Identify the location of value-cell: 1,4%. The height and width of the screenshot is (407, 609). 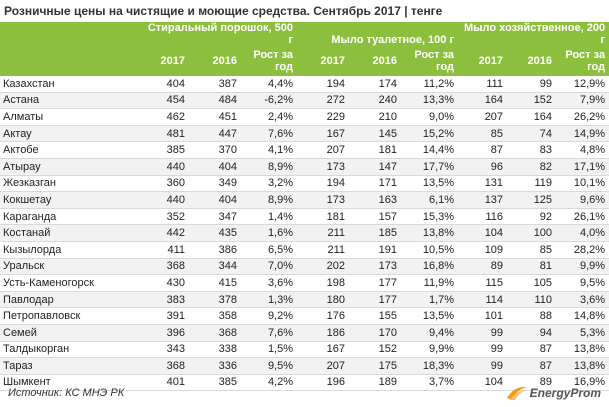
(269, 217).